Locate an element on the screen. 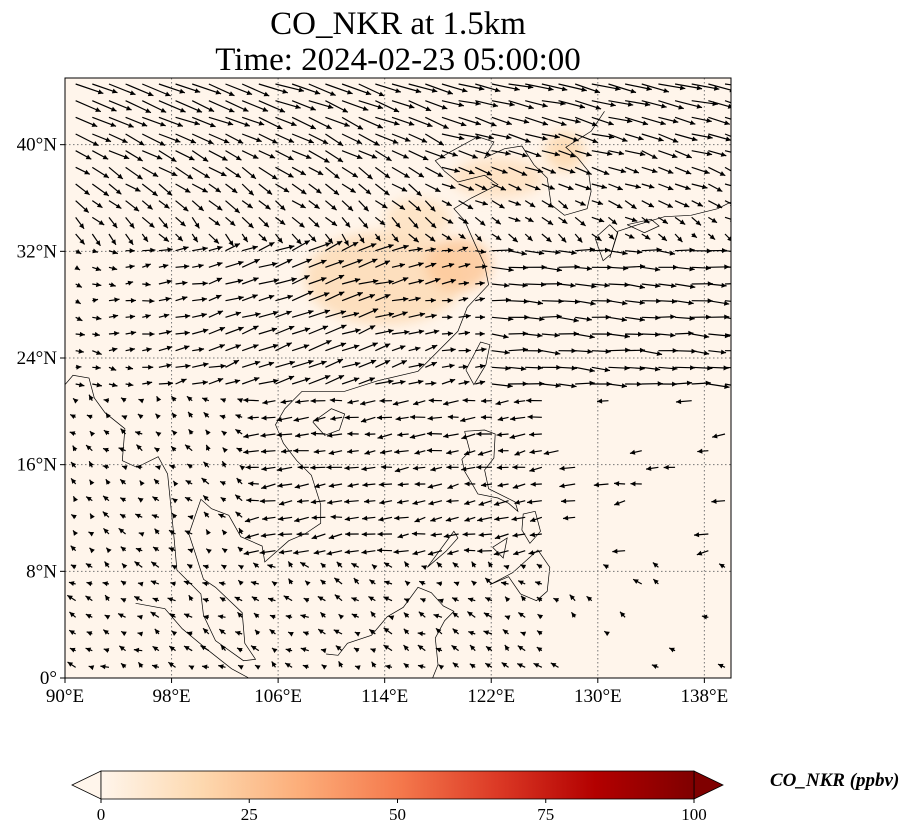 The image size is (920, 836). colorbar-tick-label: 0 is located at coordinates (101, 814).